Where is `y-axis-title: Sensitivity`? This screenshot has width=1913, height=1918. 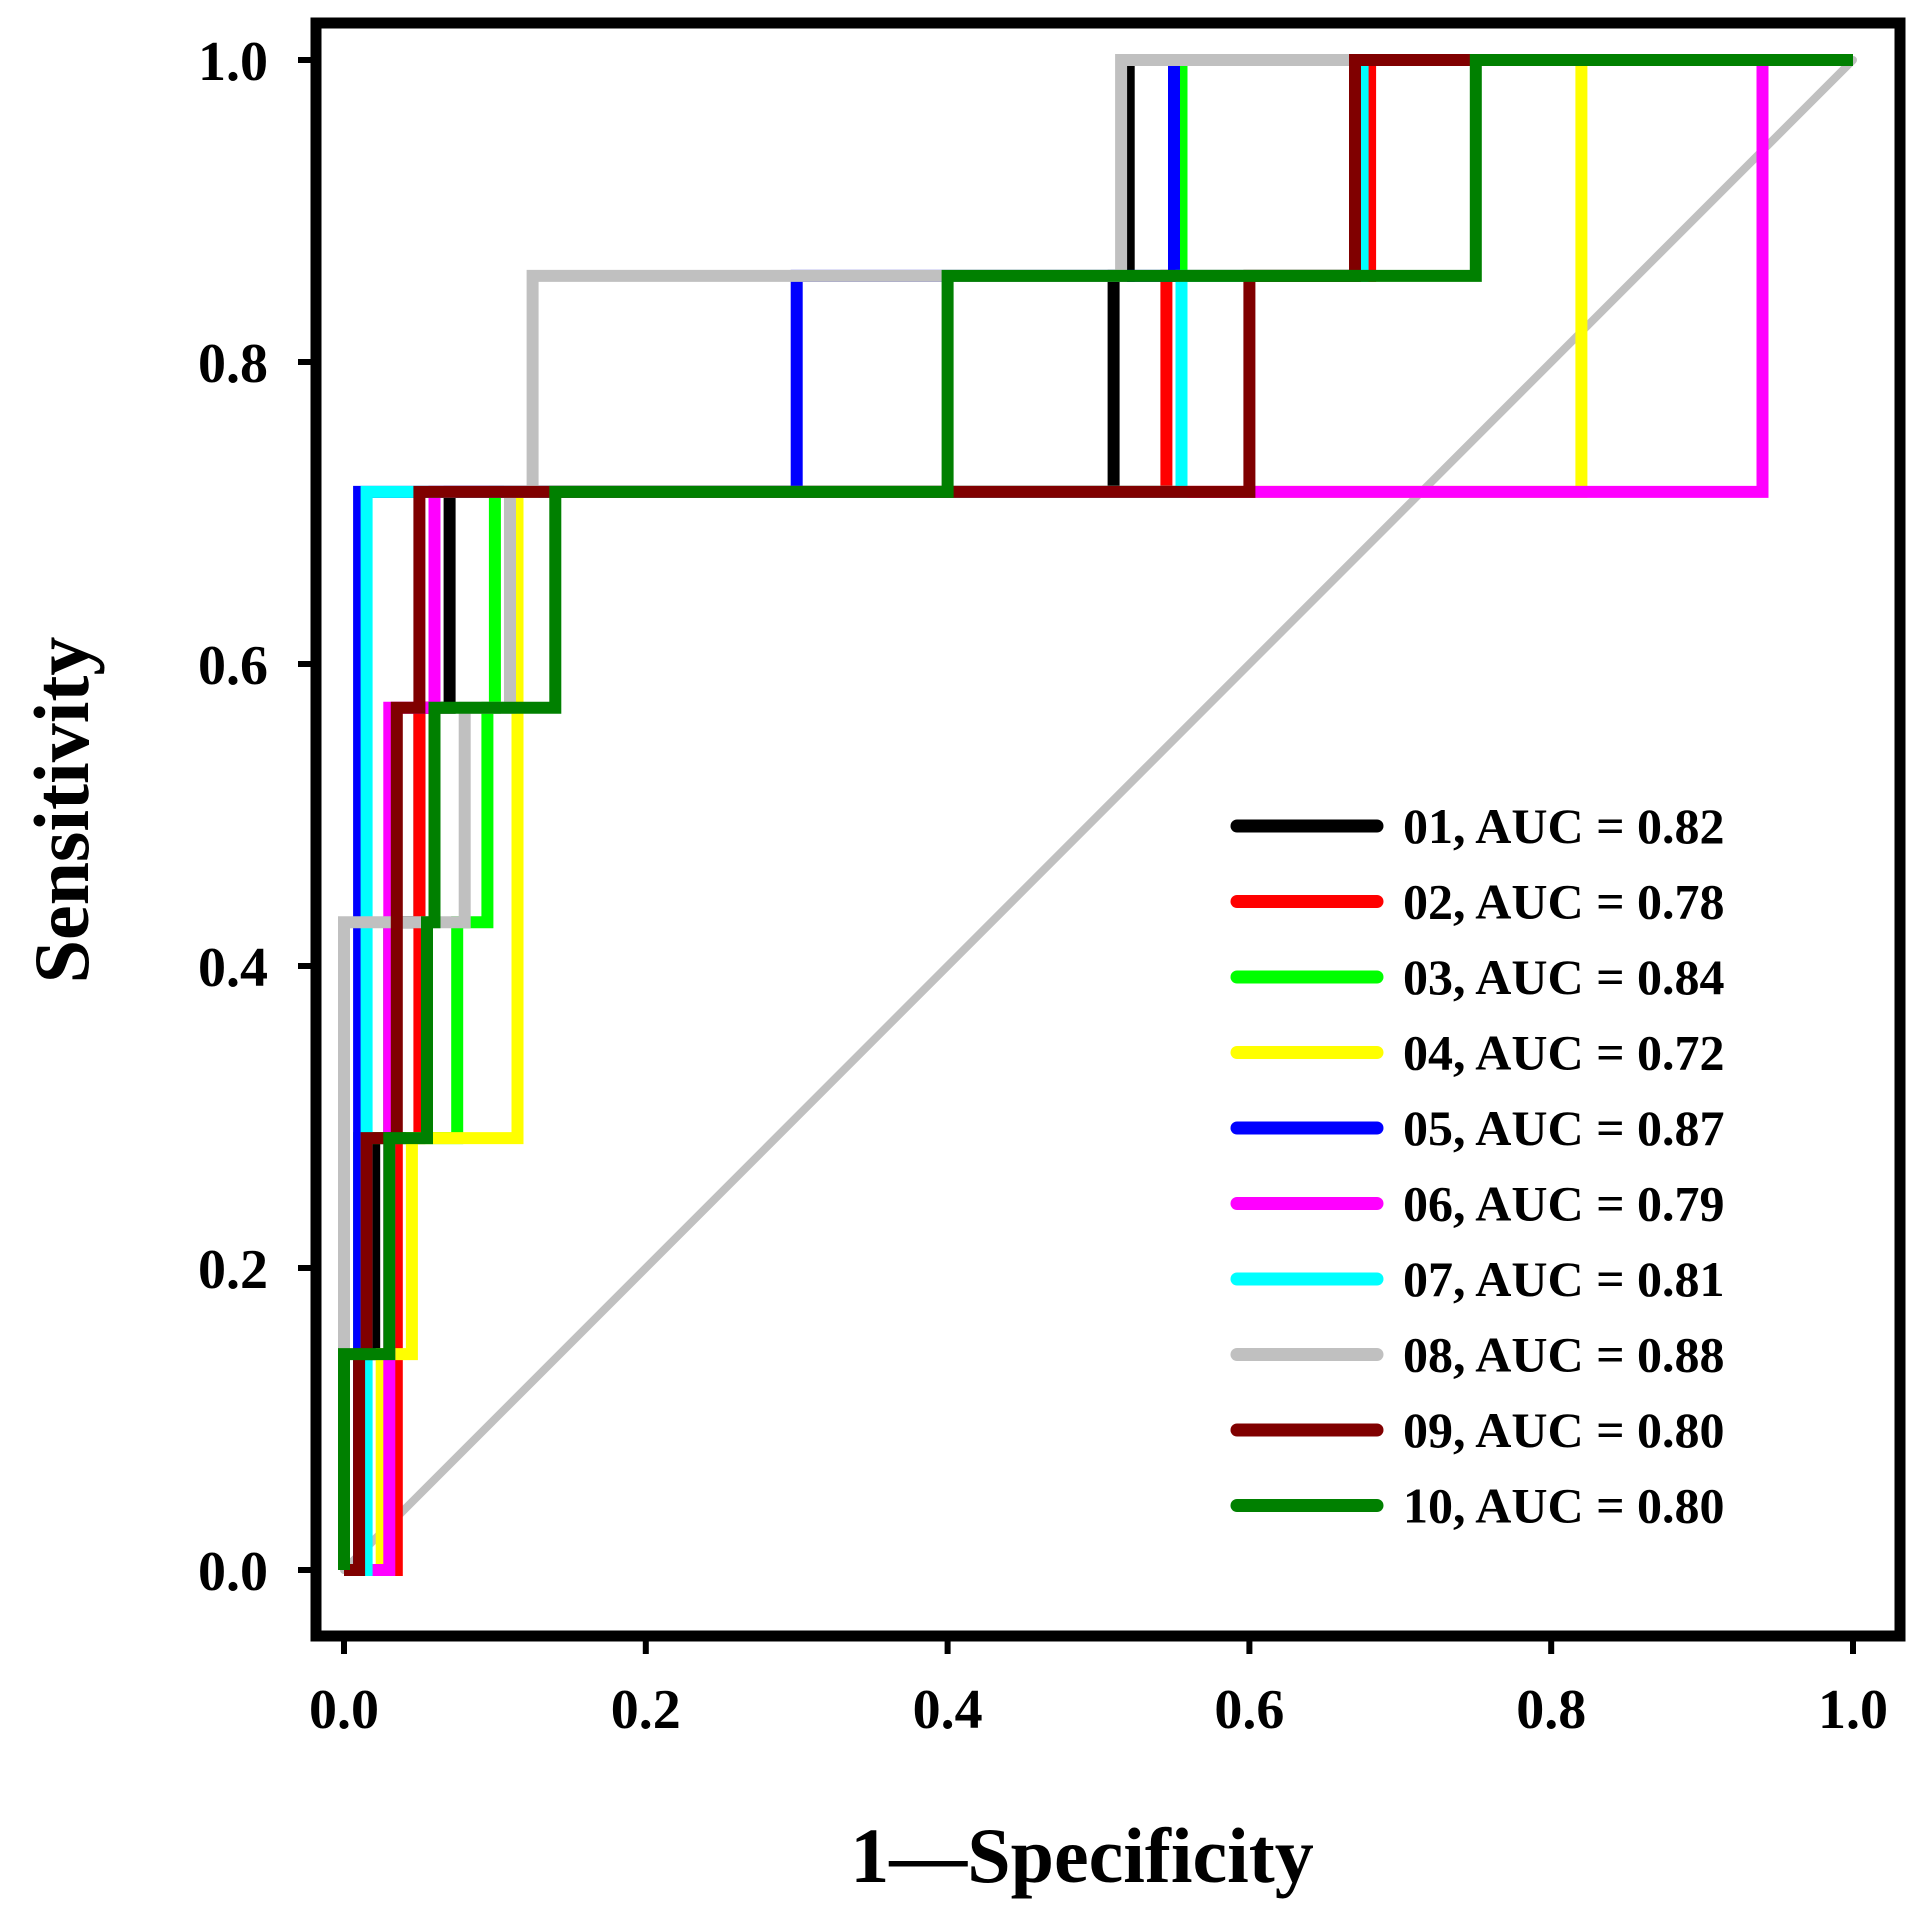
y-axis-title: Sensitivity is located at coordinates (61, 810).